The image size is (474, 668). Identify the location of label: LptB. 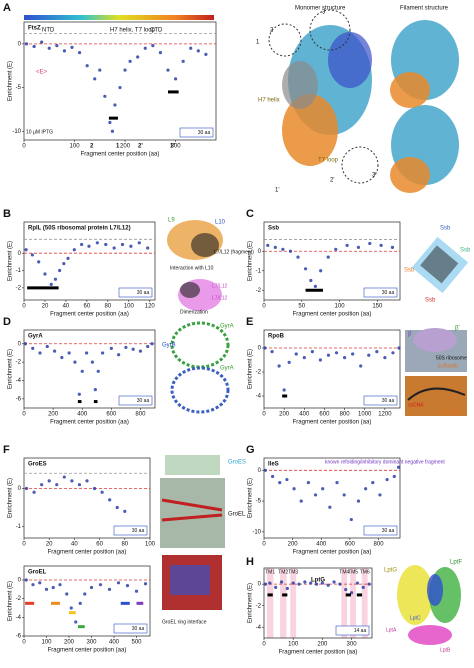
(445, 650).